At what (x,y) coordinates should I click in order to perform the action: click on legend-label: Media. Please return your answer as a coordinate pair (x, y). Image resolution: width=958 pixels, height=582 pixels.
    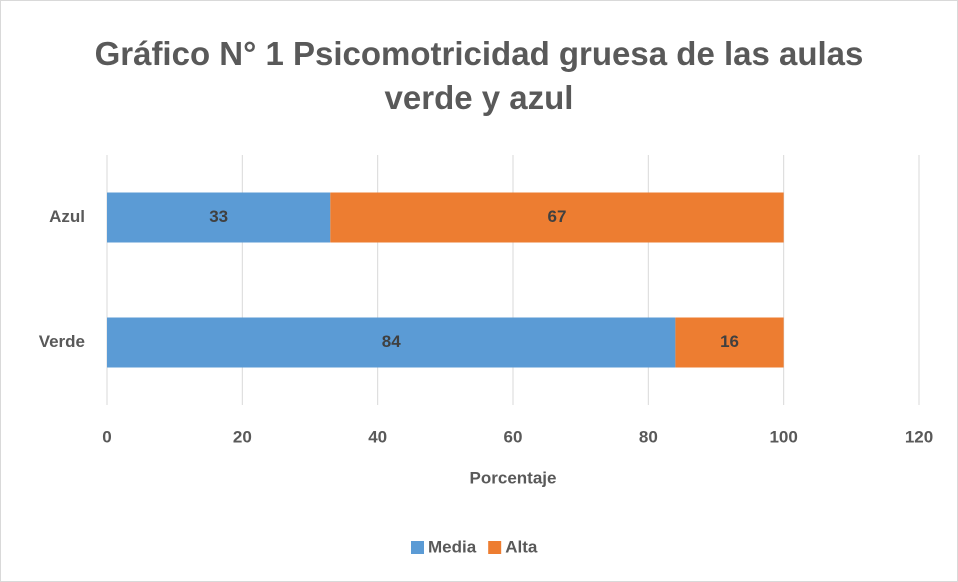
    Looking at the image, I should click on (452, 546).